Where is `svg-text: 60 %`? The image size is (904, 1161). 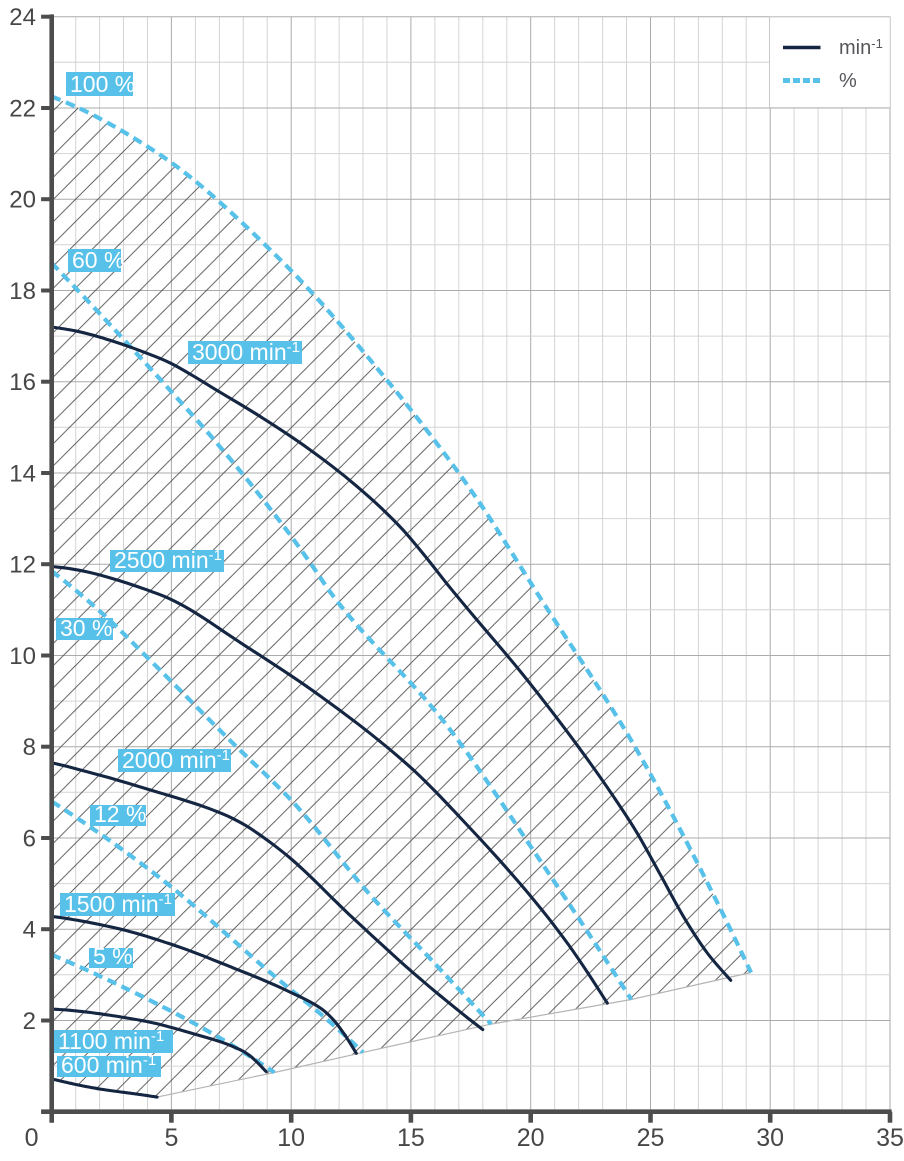
svg-text: 60 % is located at coordinates (98, 260).